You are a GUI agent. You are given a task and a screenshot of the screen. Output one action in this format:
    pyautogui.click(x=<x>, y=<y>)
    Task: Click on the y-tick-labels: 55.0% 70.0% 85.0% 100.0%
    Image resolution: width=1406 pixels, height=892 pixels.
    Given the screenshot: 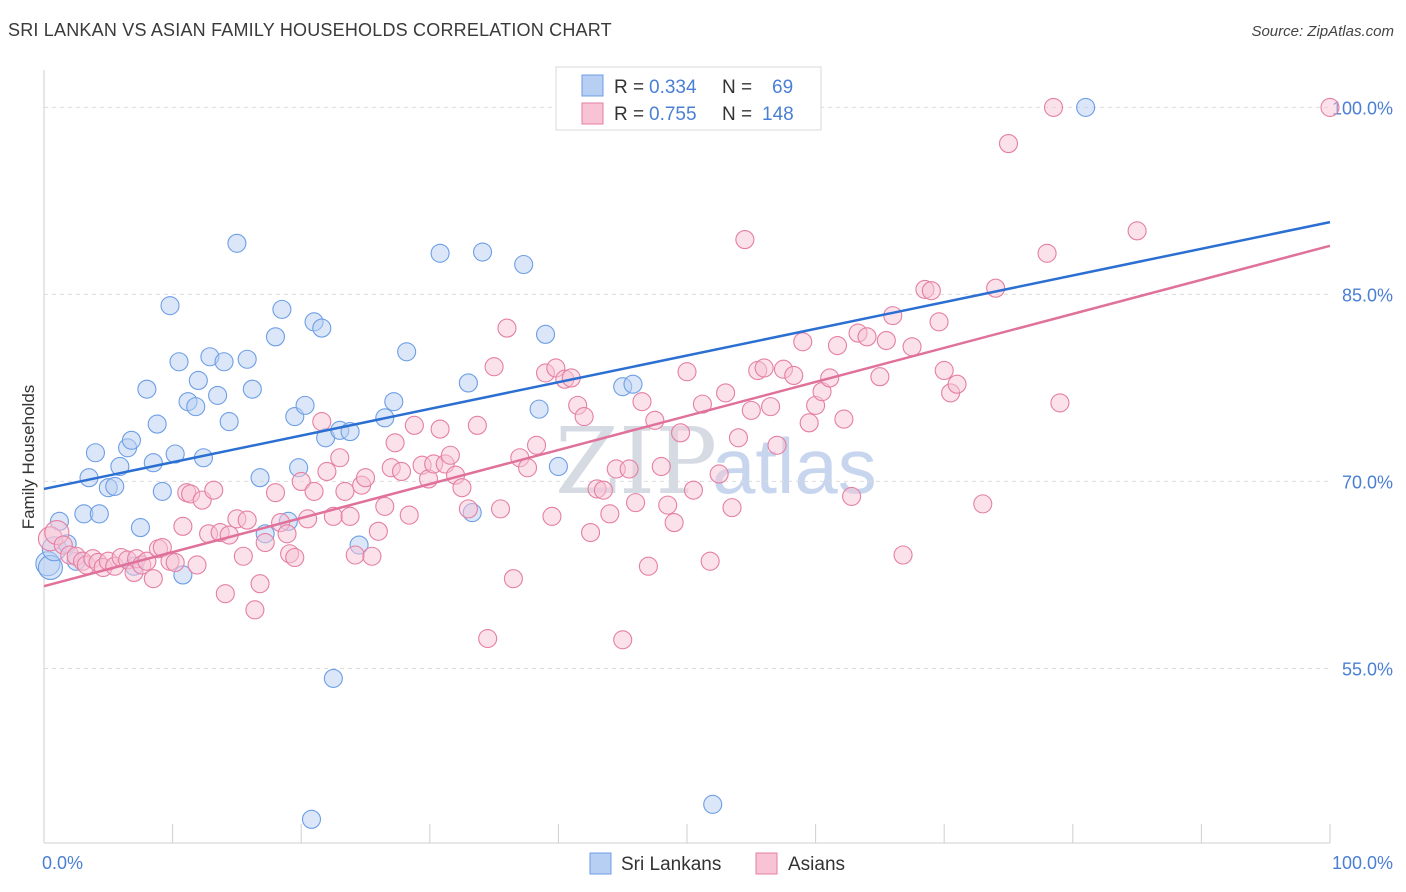 What is the action you would take?
    pyautogui.click(x=1362, y=388)
    